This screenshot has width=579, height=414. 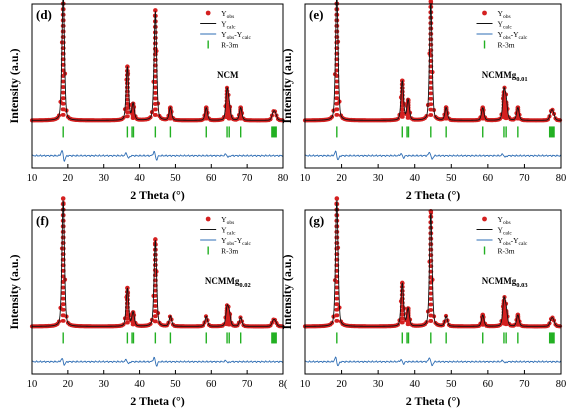 What do you see at coordinates (505, 282) in the screenshot?
I see `sample-label: NCMMg0.03` at bounding box center [505, 282].